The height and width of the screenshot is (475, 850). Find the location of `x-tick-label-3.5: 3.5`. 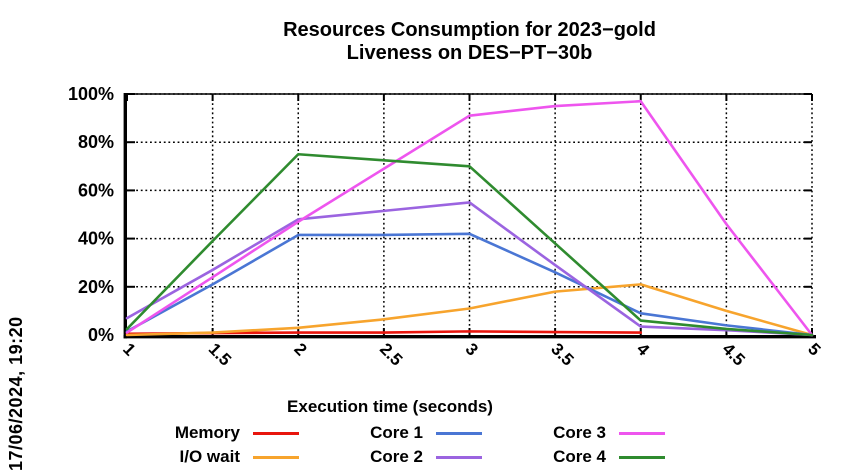

x-tick-label-3.5: 3.5 is located at coordinates (562, 354).